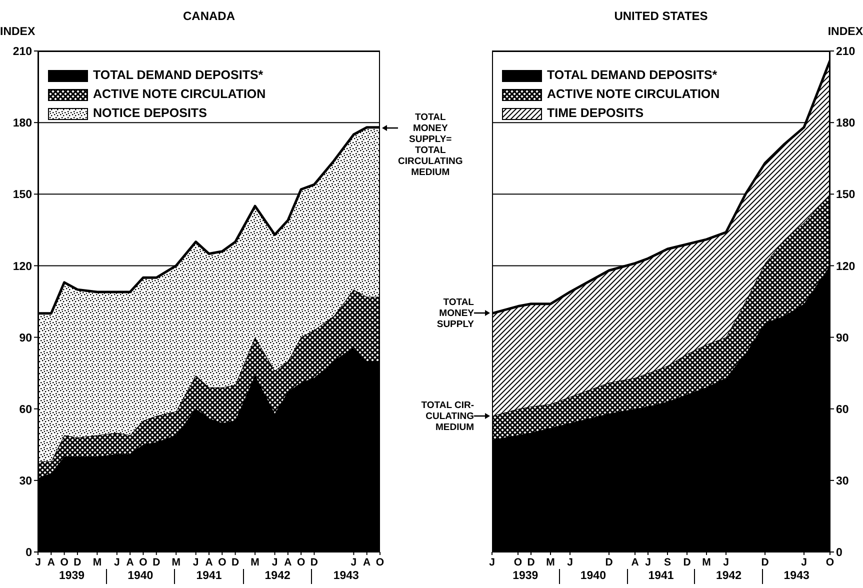 This screenshot has height=588, width=863. What do you see at coordinates (22, 266) in the screenshot?
I see `y-tick-label: 120` at bounding box center [22, 266].